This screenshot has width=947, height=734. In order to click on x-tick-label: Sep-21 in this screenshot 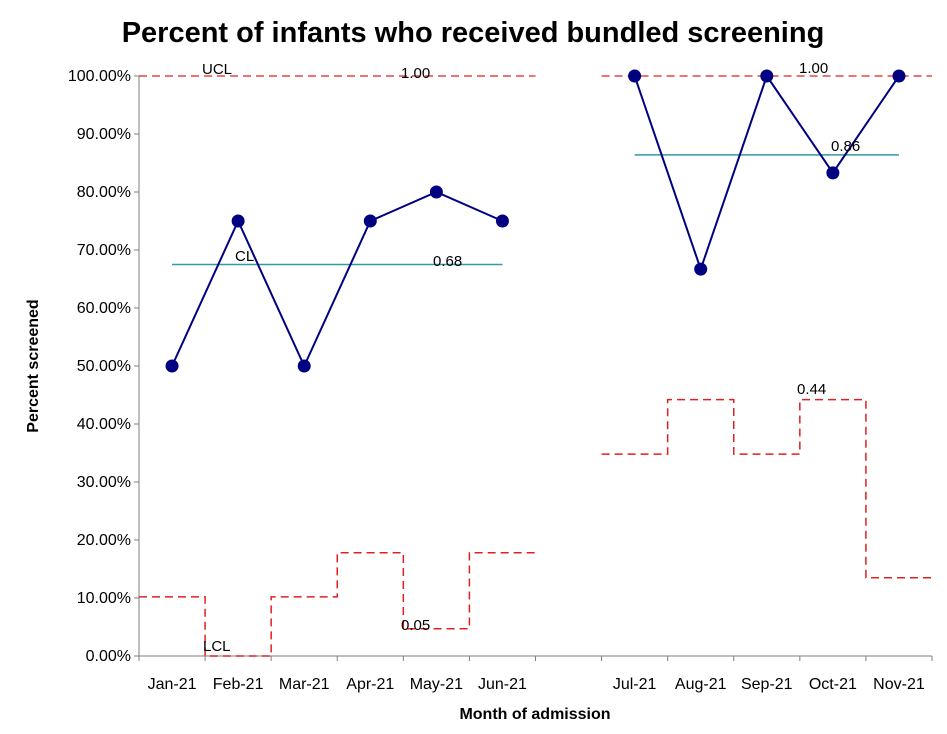, I will do `click(767, 684)`.